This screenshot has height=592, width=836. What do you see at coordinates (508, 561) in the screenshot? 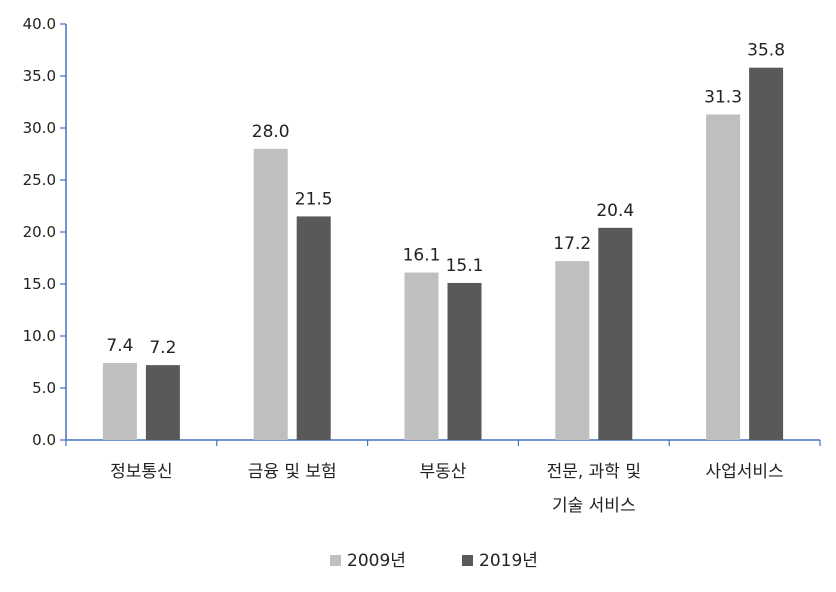
I see `legend-label: 2019년` at bounding box center [508, 561].